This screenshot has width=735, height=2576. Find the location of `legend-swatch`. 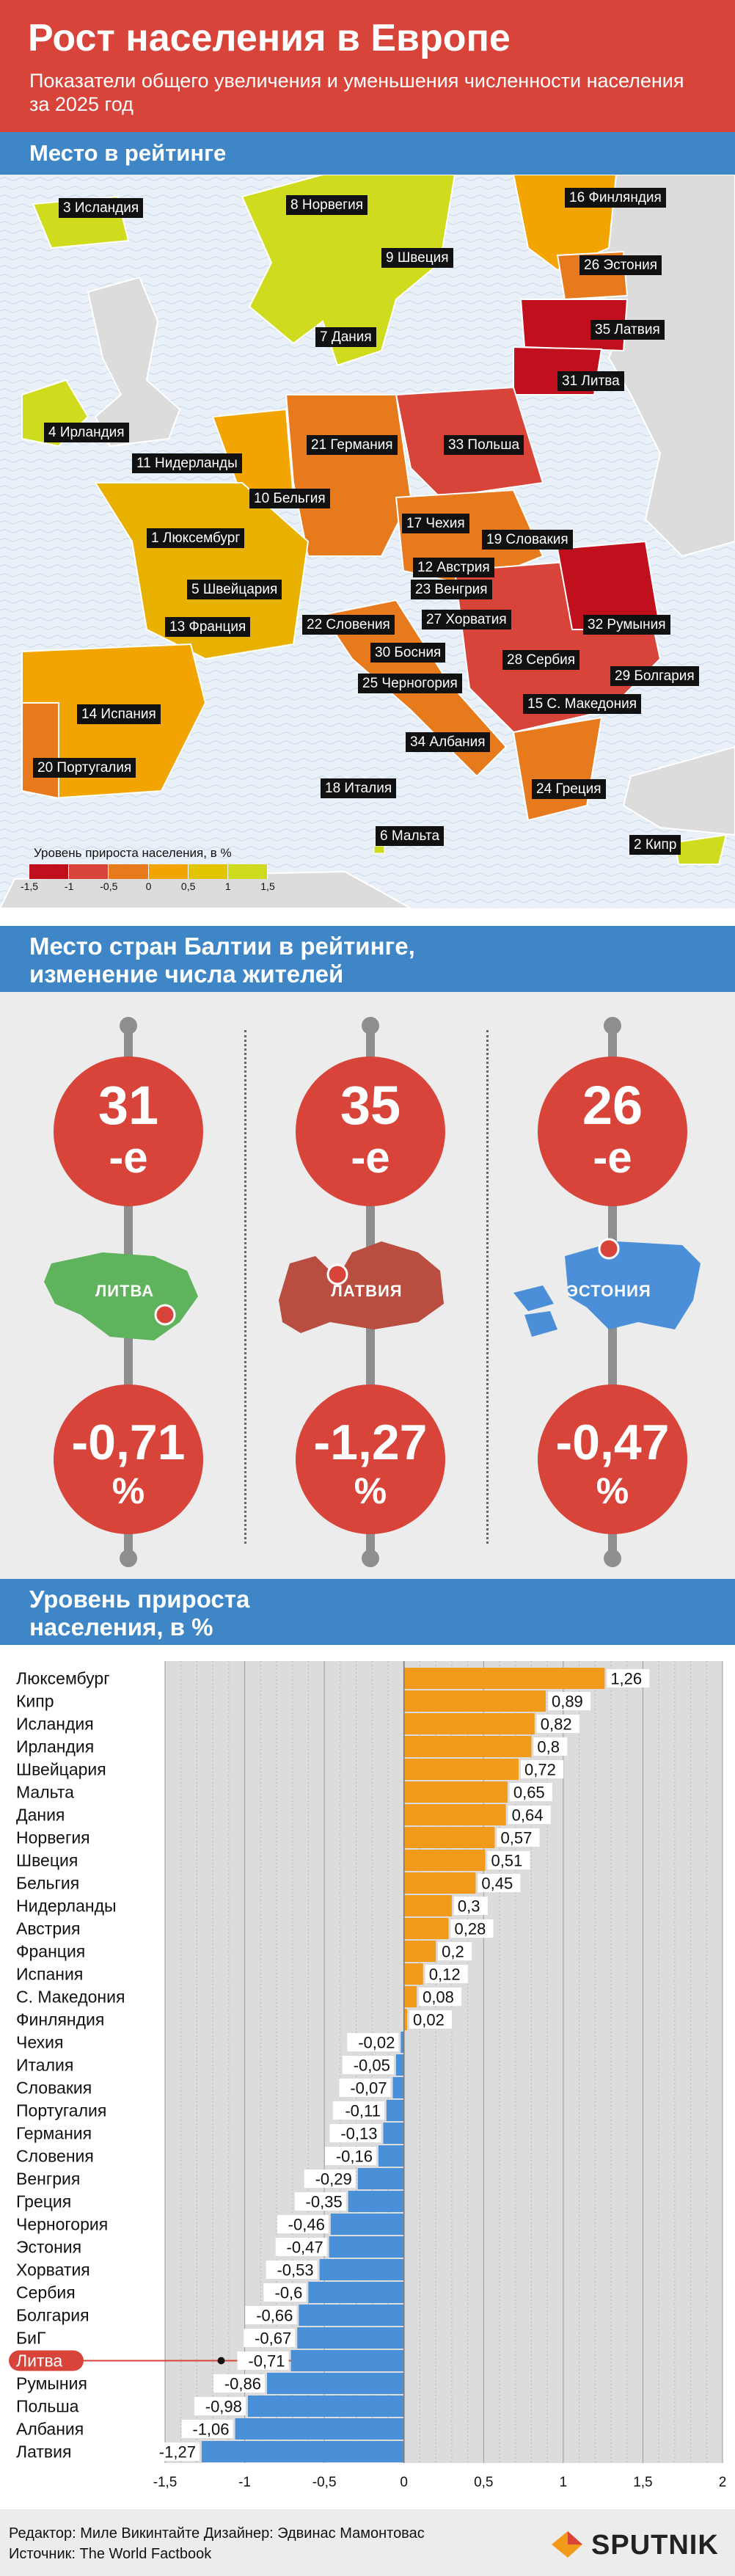

legend-swatch is located at coordinates (168, 872).